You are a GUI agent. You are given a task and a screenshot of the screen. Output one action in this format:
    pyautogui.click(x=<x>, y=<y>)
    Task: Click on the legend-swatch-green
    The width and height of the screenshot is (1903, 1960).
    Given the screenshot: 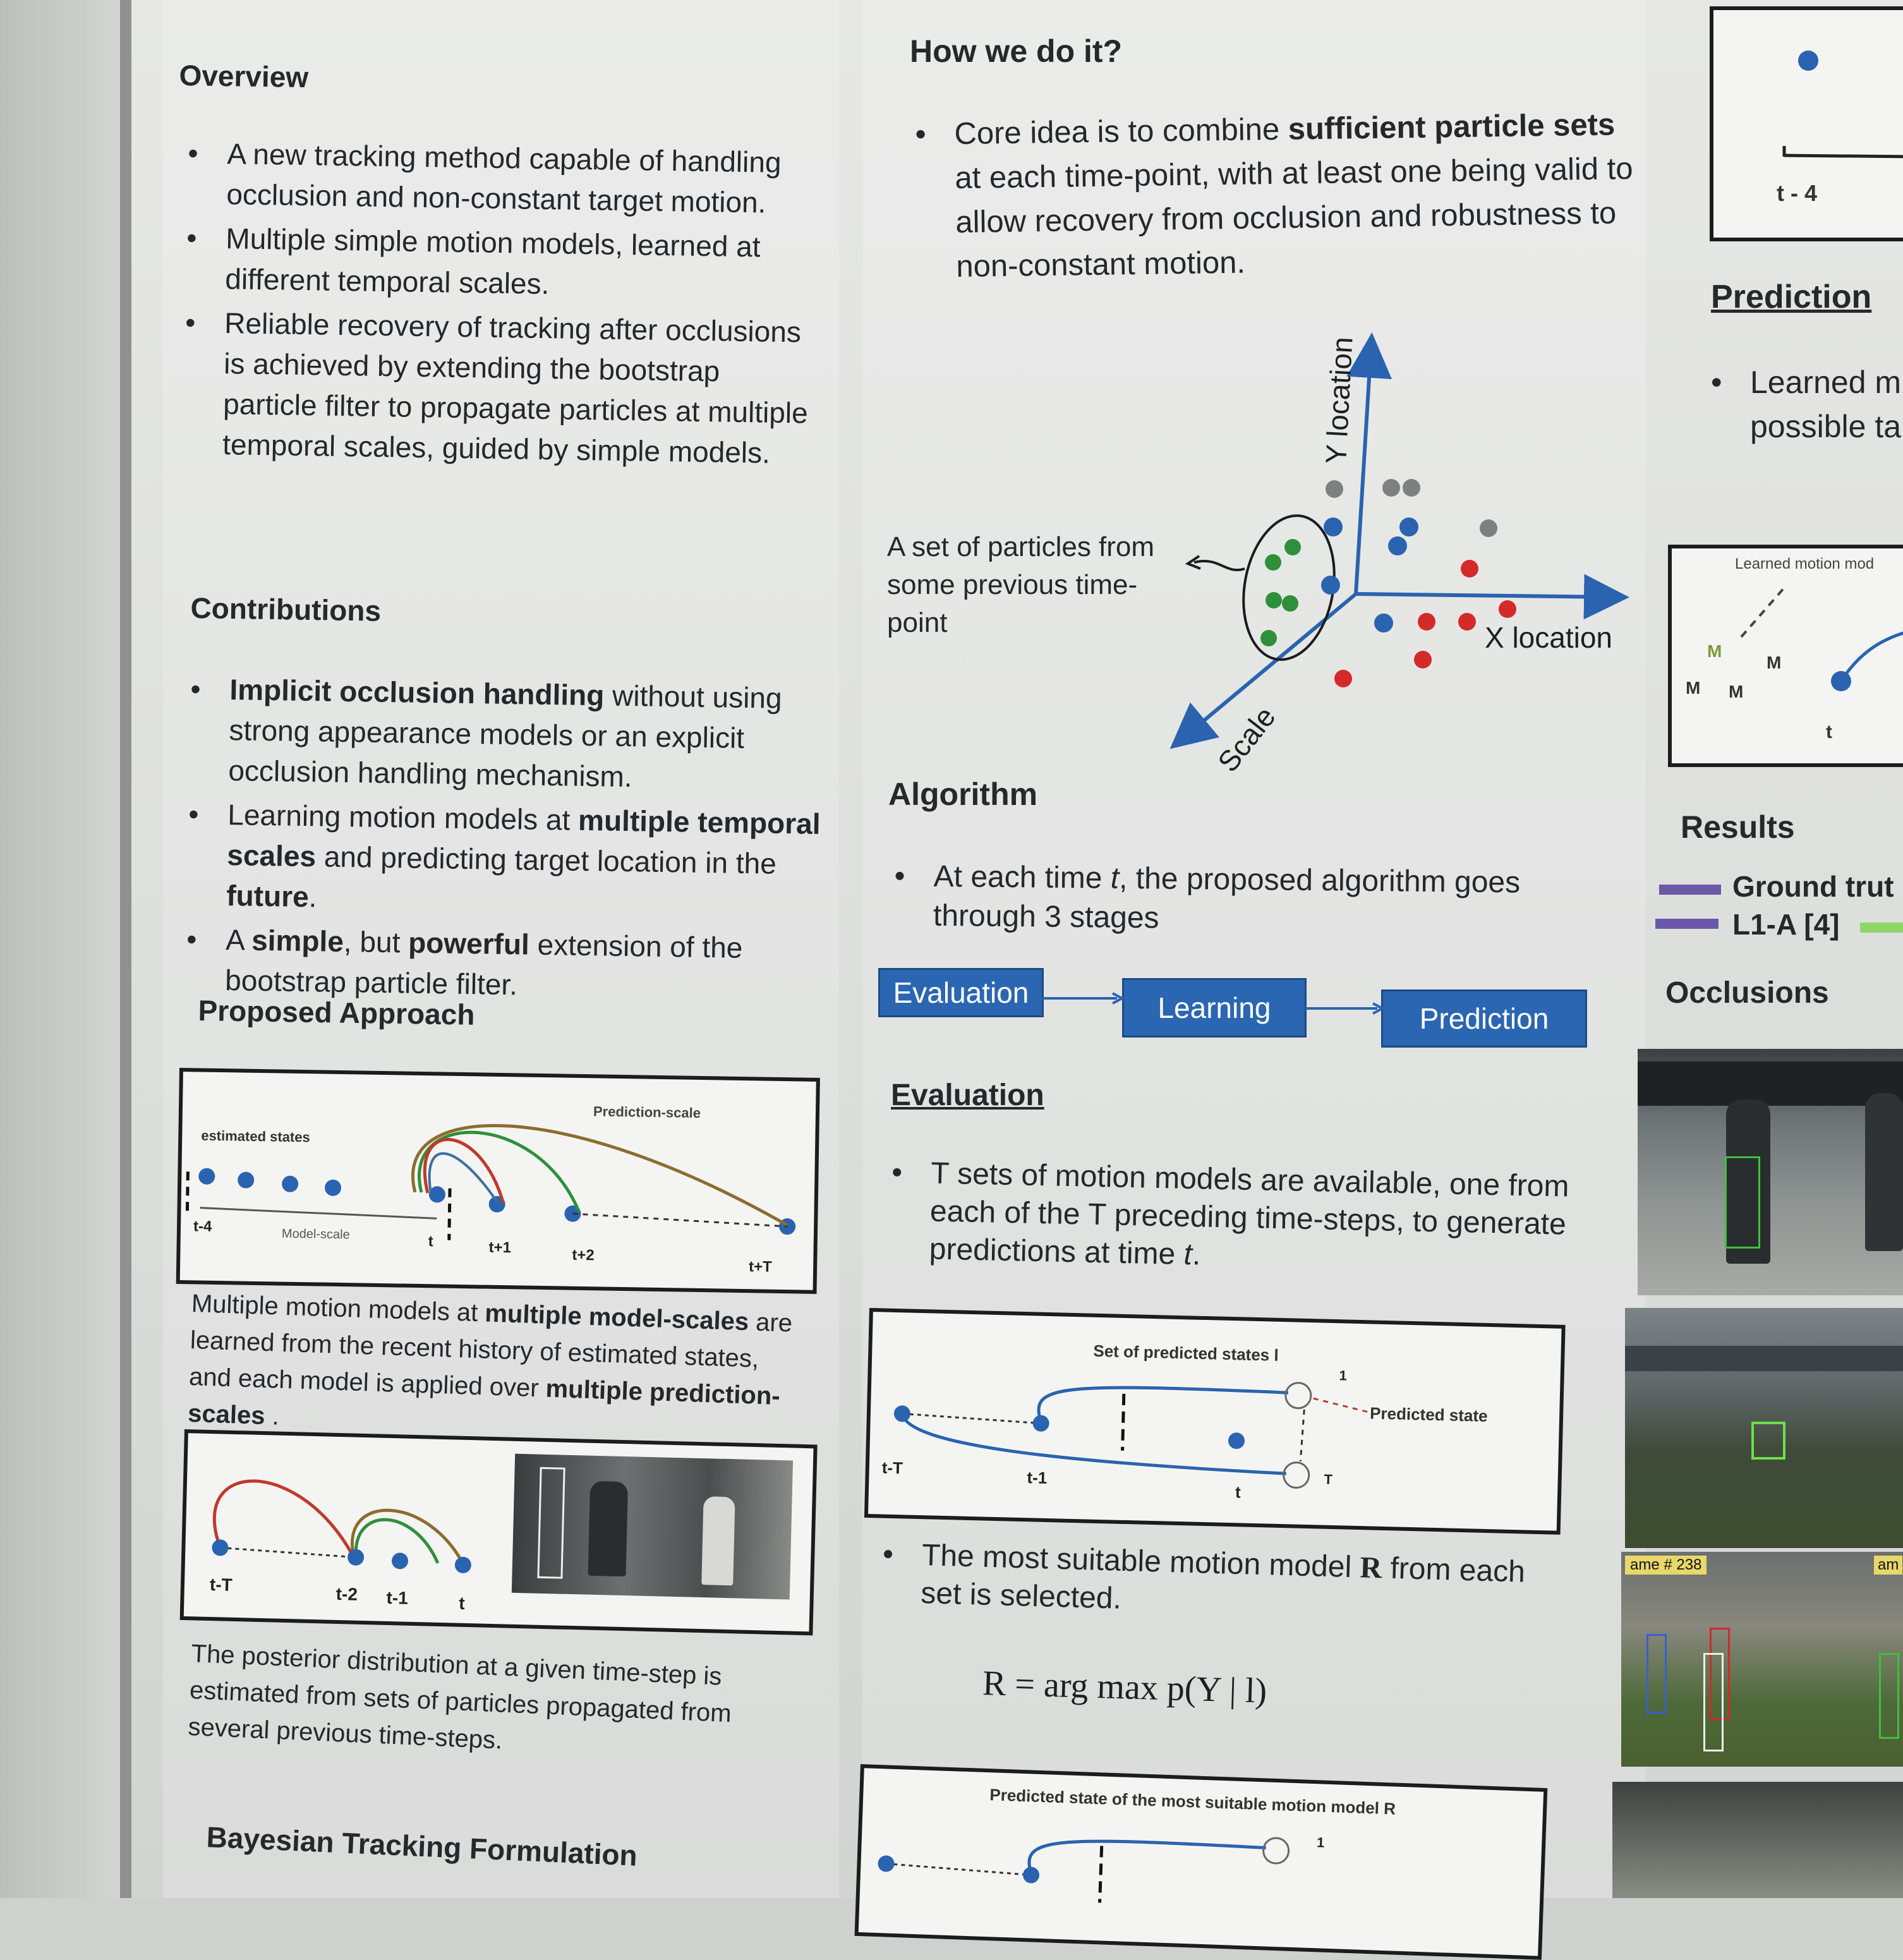 What is the action you would take?
    pyautogui.click(x=1881, y=928)
    